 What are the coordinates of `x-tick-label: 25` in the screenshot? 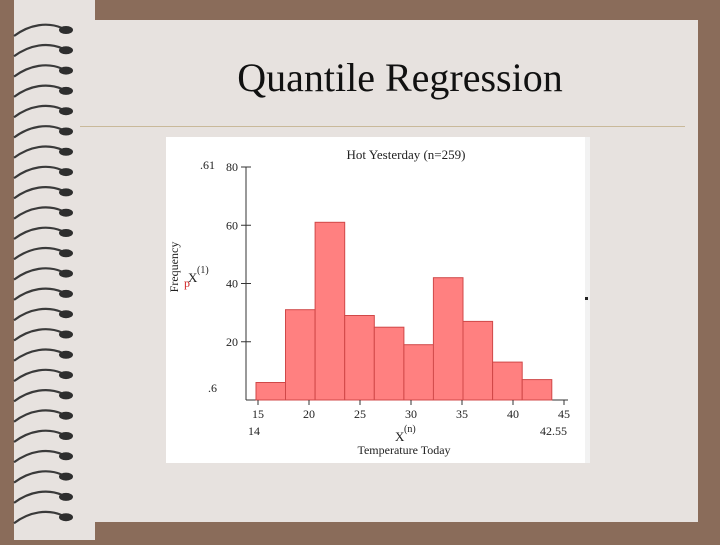 It's located at (360, 414).